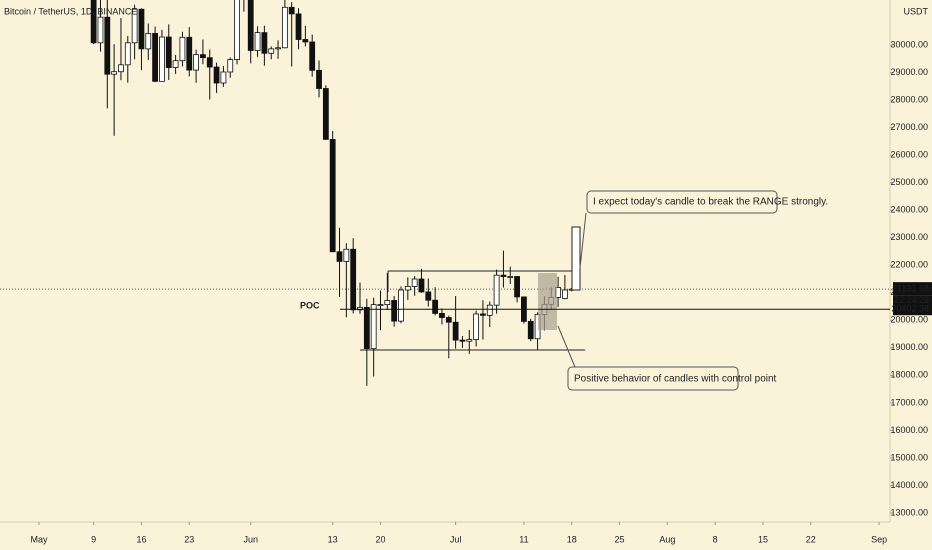  Describe the element at coordinates (909, 99) in the screenshot. I see `y-tick-label: 28000.00` at that location.